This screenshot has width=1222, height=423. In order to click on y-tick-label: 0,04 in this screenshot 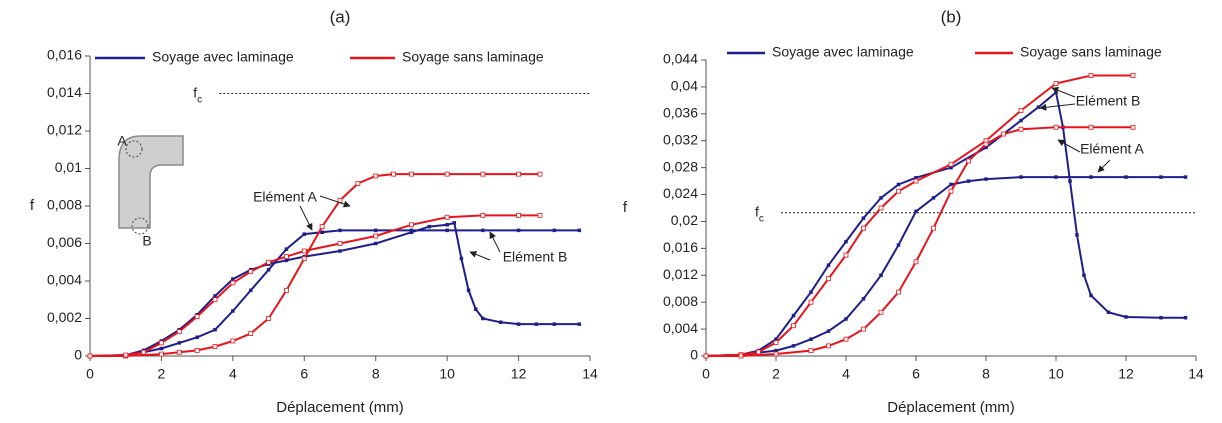, I will do `click(684, 86)`.